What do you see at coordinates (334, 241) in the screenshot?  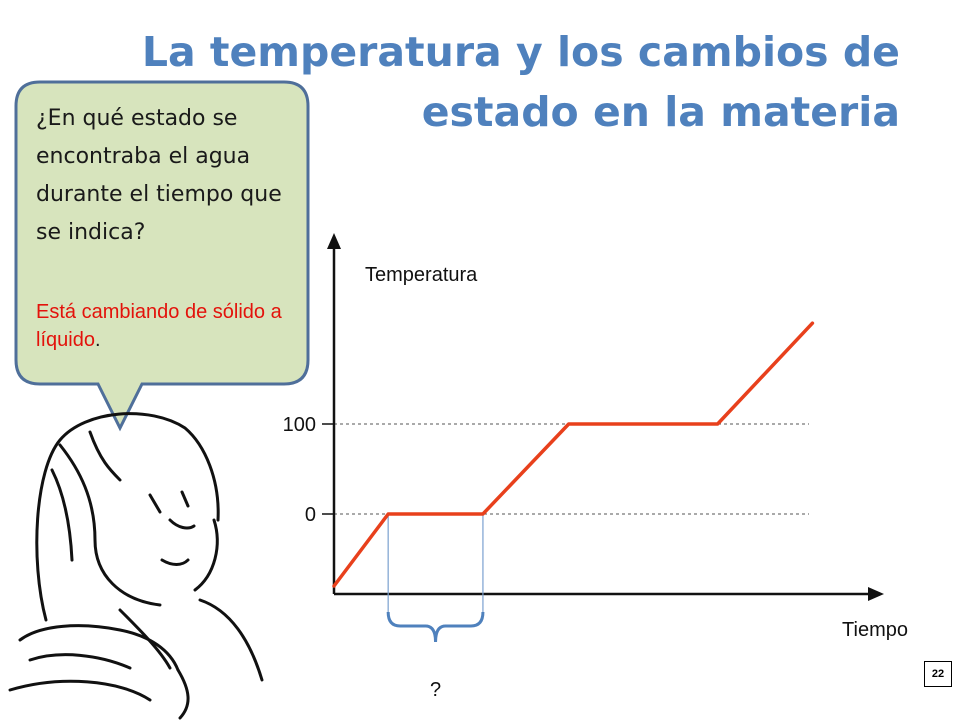 I see `y-axis-arrow` at bounding box center [334, 241].